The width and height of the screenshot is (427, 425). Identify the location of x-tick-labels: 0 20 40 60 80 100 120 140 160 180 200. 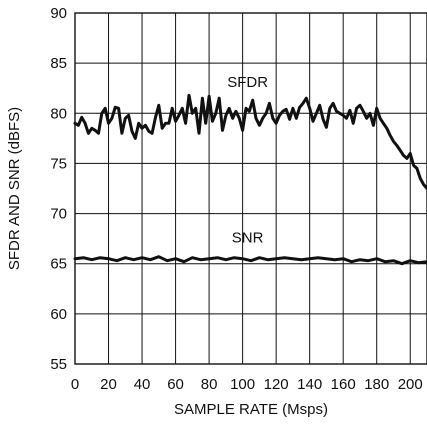
(247, 384).